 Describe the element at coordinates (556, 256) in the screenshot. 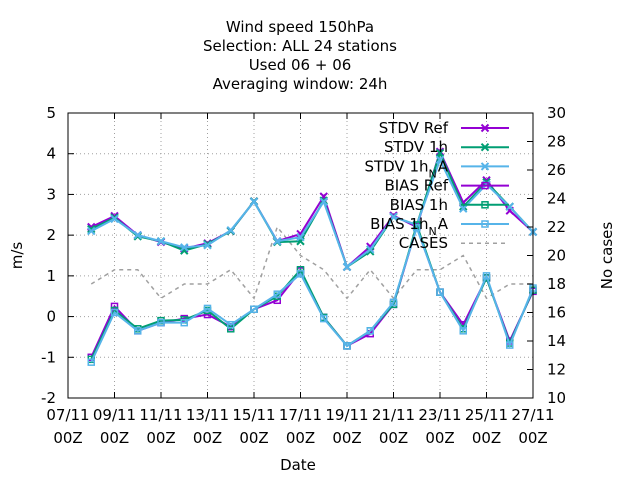

I see `y2-tick-label: 20` at that location.